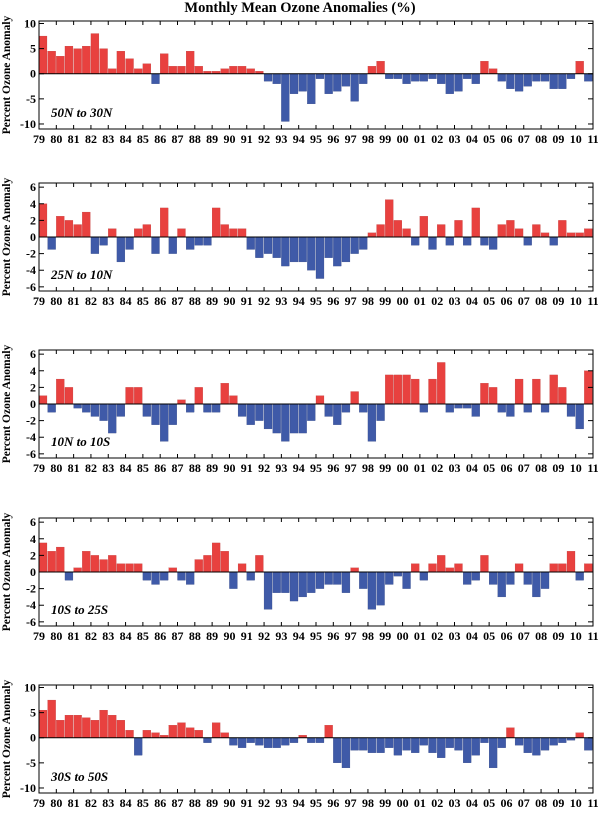 The width and height of the screenshot is (600, 820). Describe the element at coordinates (541, 468) in the screenshot. I see `x-tick-label: 08` at that location.